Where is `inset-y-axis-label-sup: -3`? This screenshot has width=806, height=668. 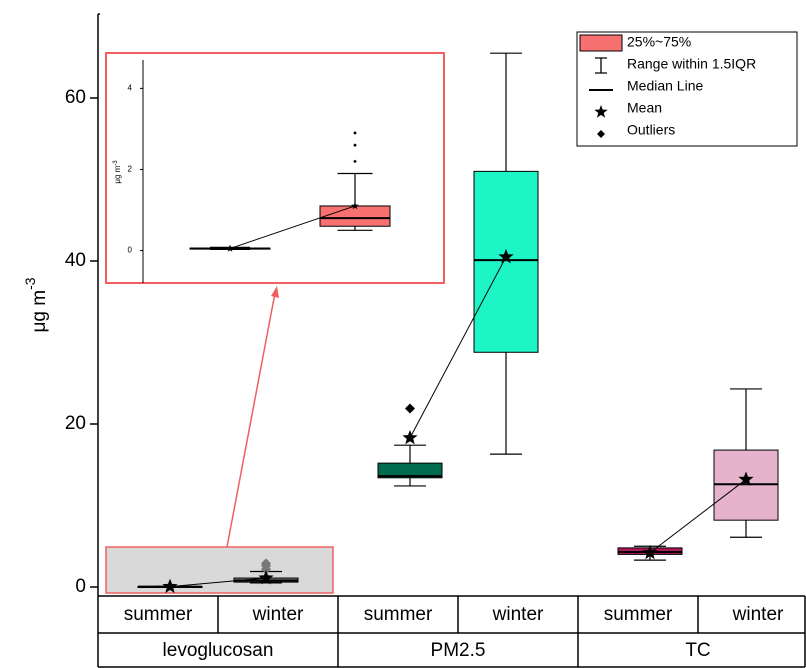 inset-y-axis-label-sup: -3 is located at coordinates (116, 163).